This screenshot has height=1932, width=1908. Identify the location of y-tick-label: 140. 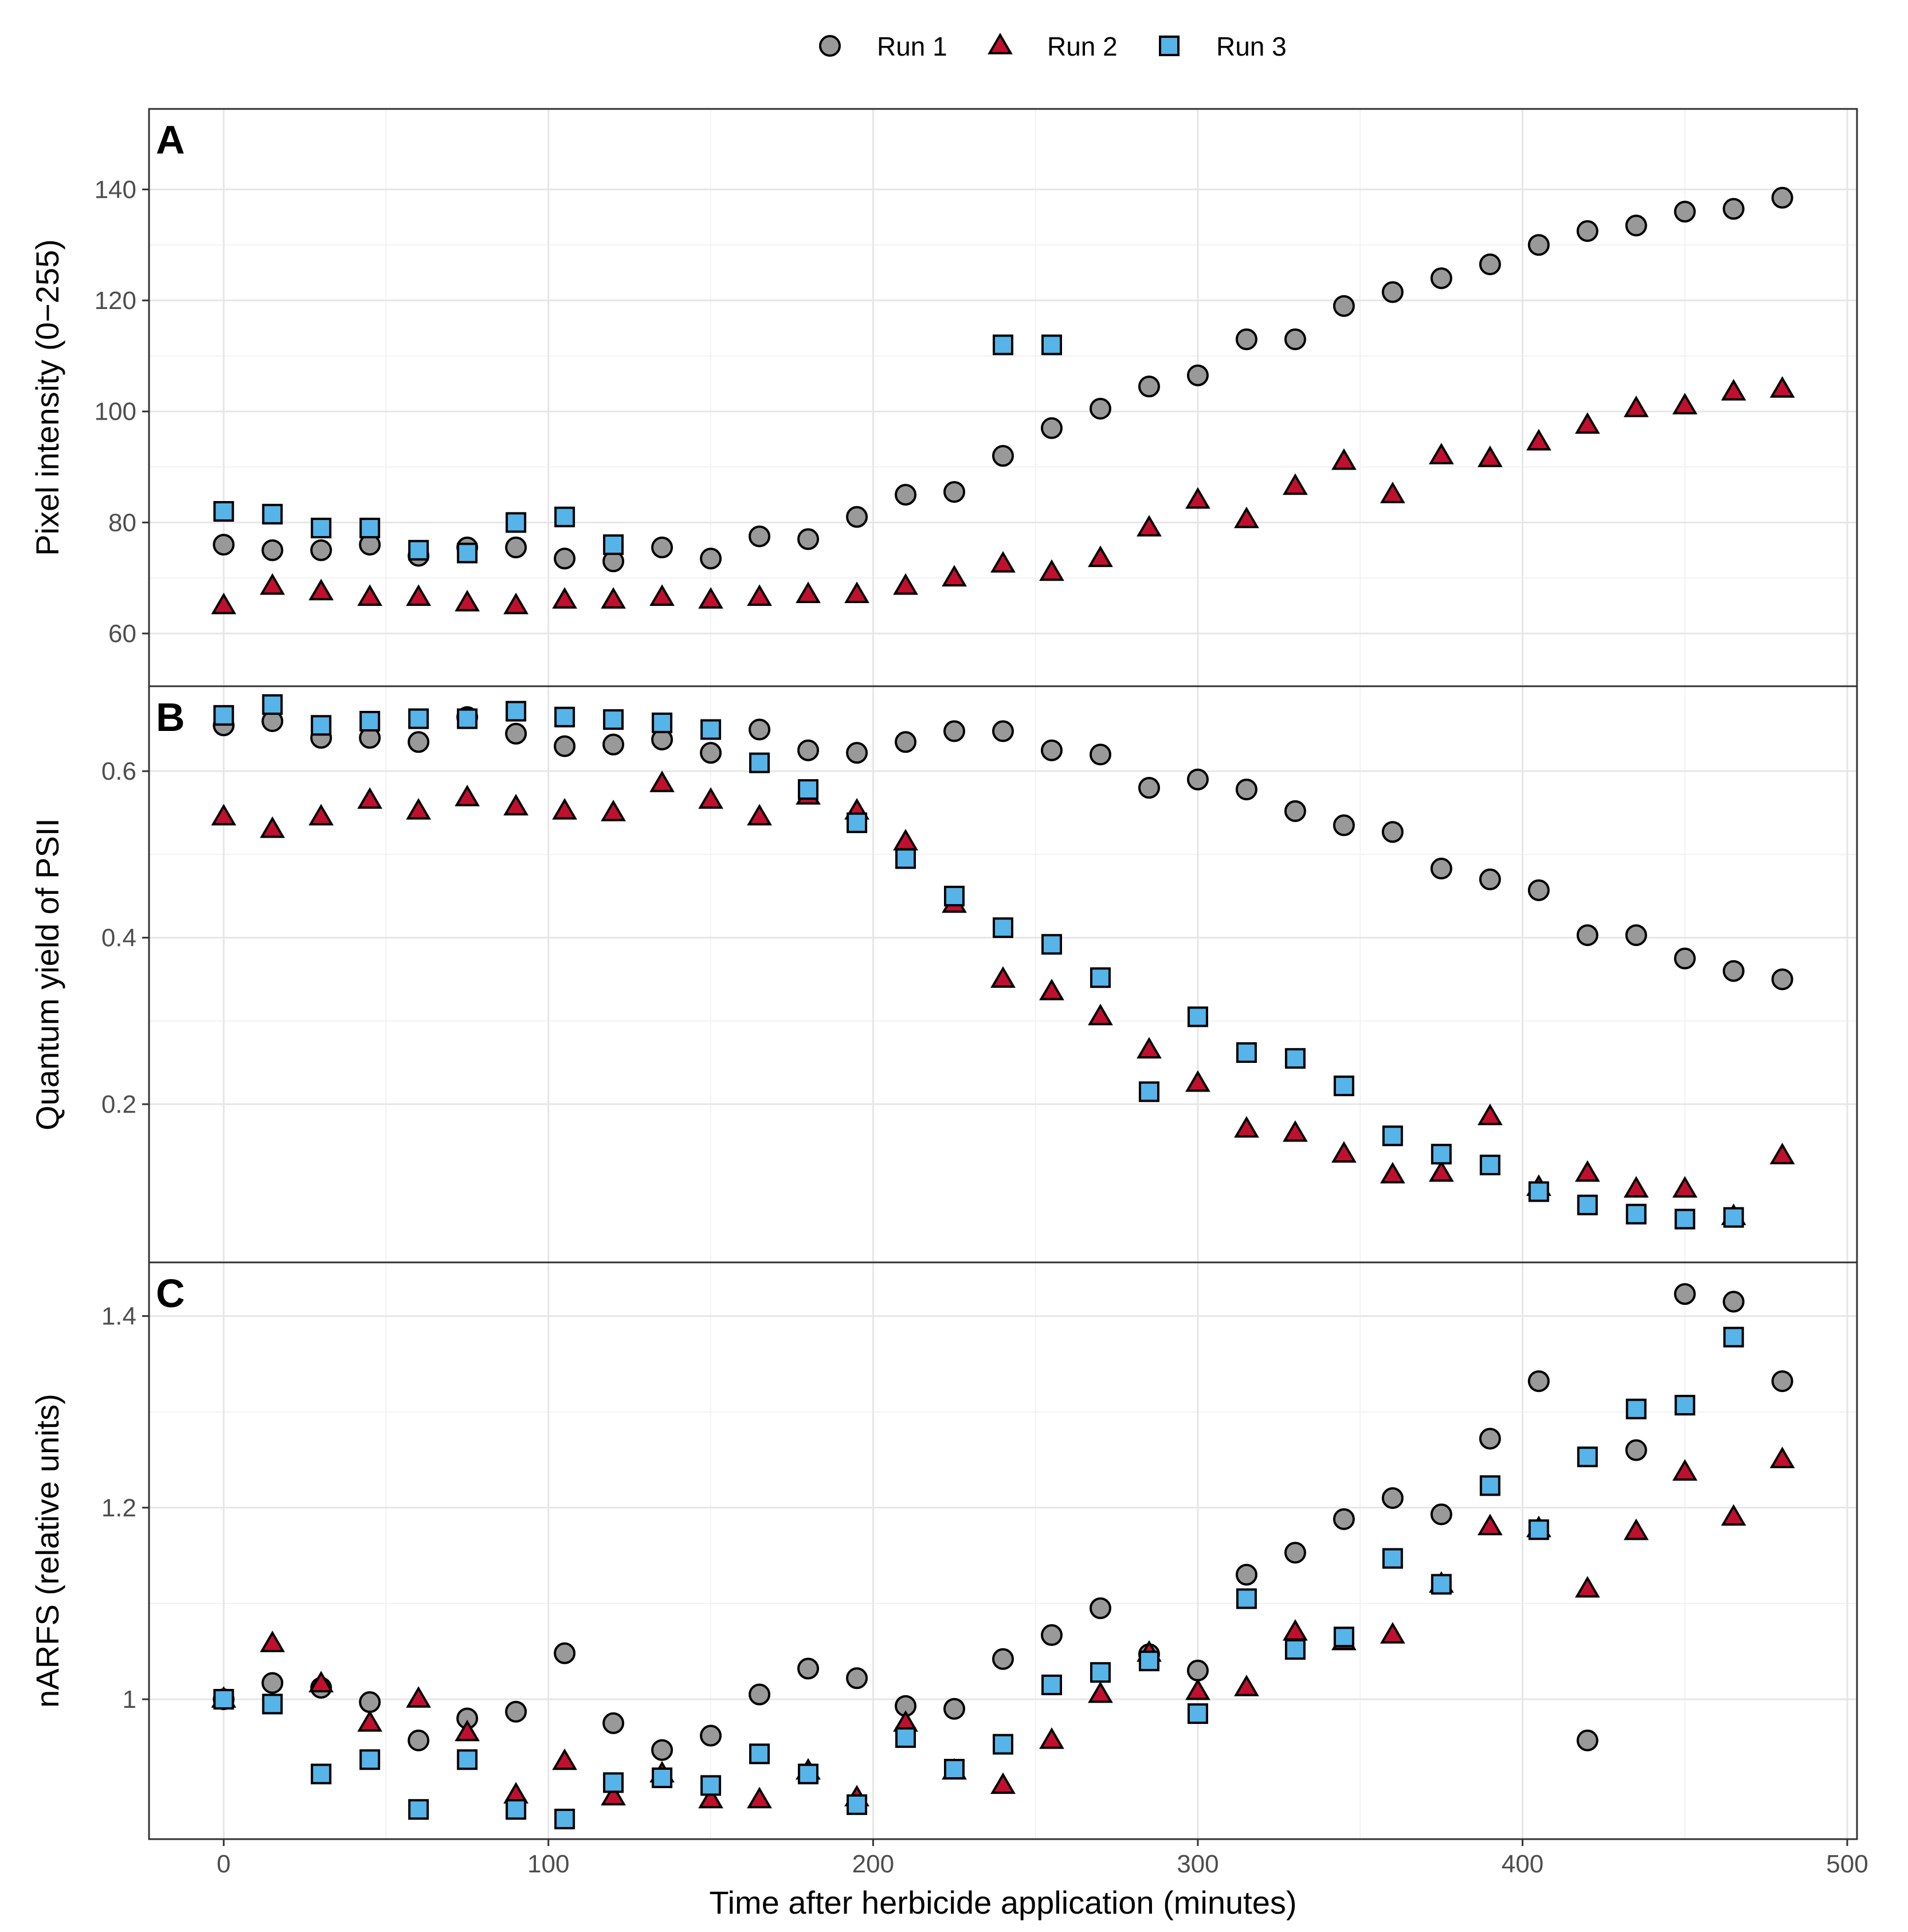
(115, 190).